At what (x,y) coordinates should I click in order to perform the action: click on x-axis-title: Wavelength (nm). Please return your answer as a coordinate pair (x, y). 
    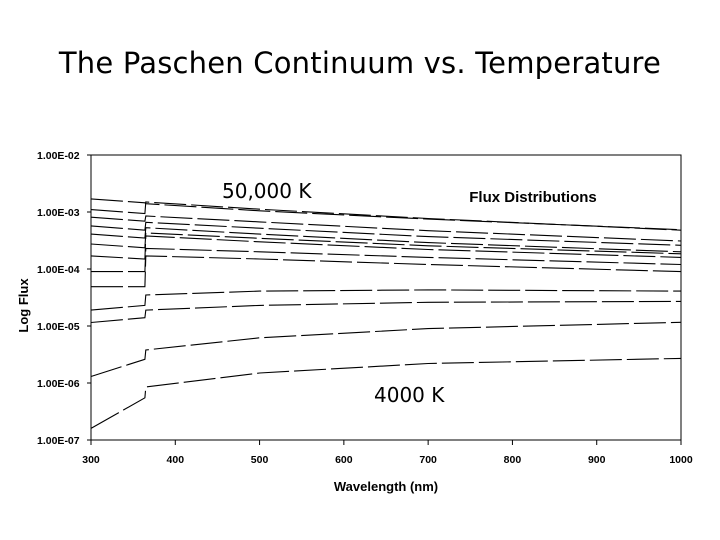
    Looking at the image, I should click on (386, 486).